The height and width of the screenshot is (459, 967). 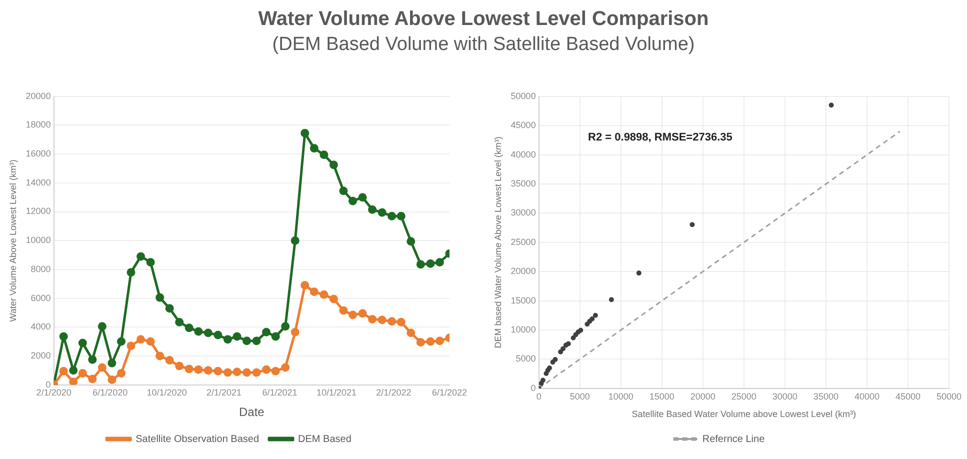 What do you see at coordinates (523, 154) in the screenshot?
I see `y-tick-label: 40000` at bounding box center [523, 154].